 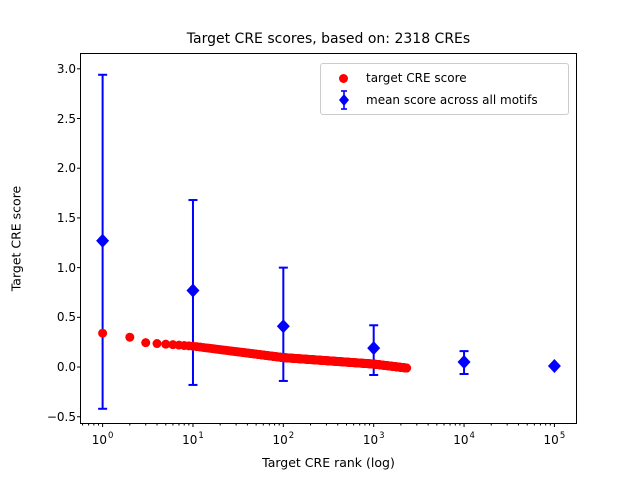 I want to click on legend-item-target-cre-score: target CRE score, so click(x=444, y=78).